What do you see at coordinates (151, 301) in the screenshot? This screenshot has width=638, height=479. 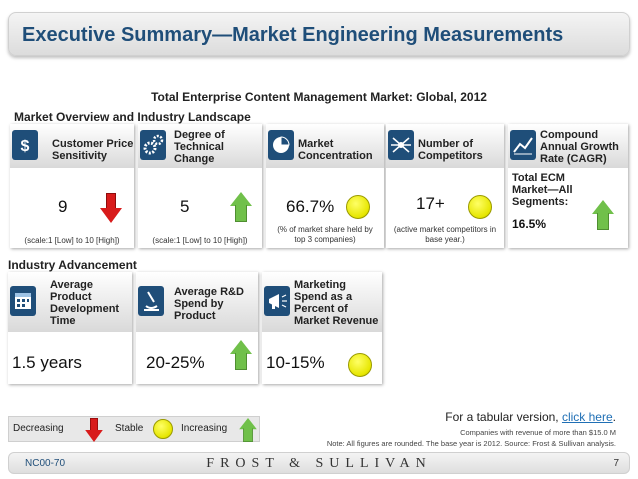 I see `microscope-icon` at bounding box center [151, 301].